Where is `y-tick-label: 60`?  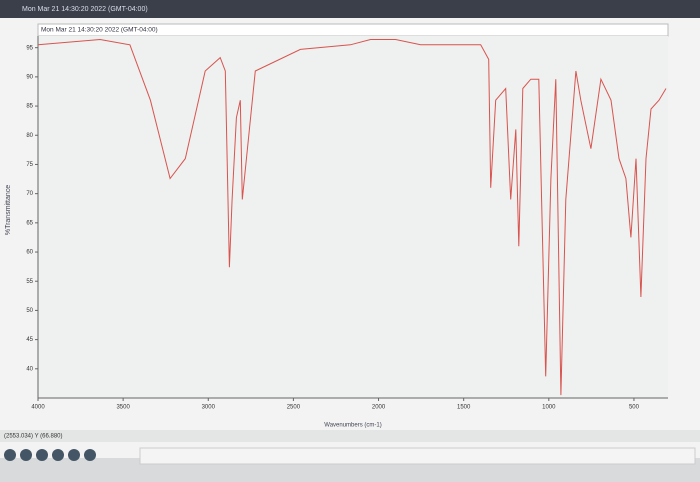
y-tick-label: 60 is located at coordinates (29, 253).